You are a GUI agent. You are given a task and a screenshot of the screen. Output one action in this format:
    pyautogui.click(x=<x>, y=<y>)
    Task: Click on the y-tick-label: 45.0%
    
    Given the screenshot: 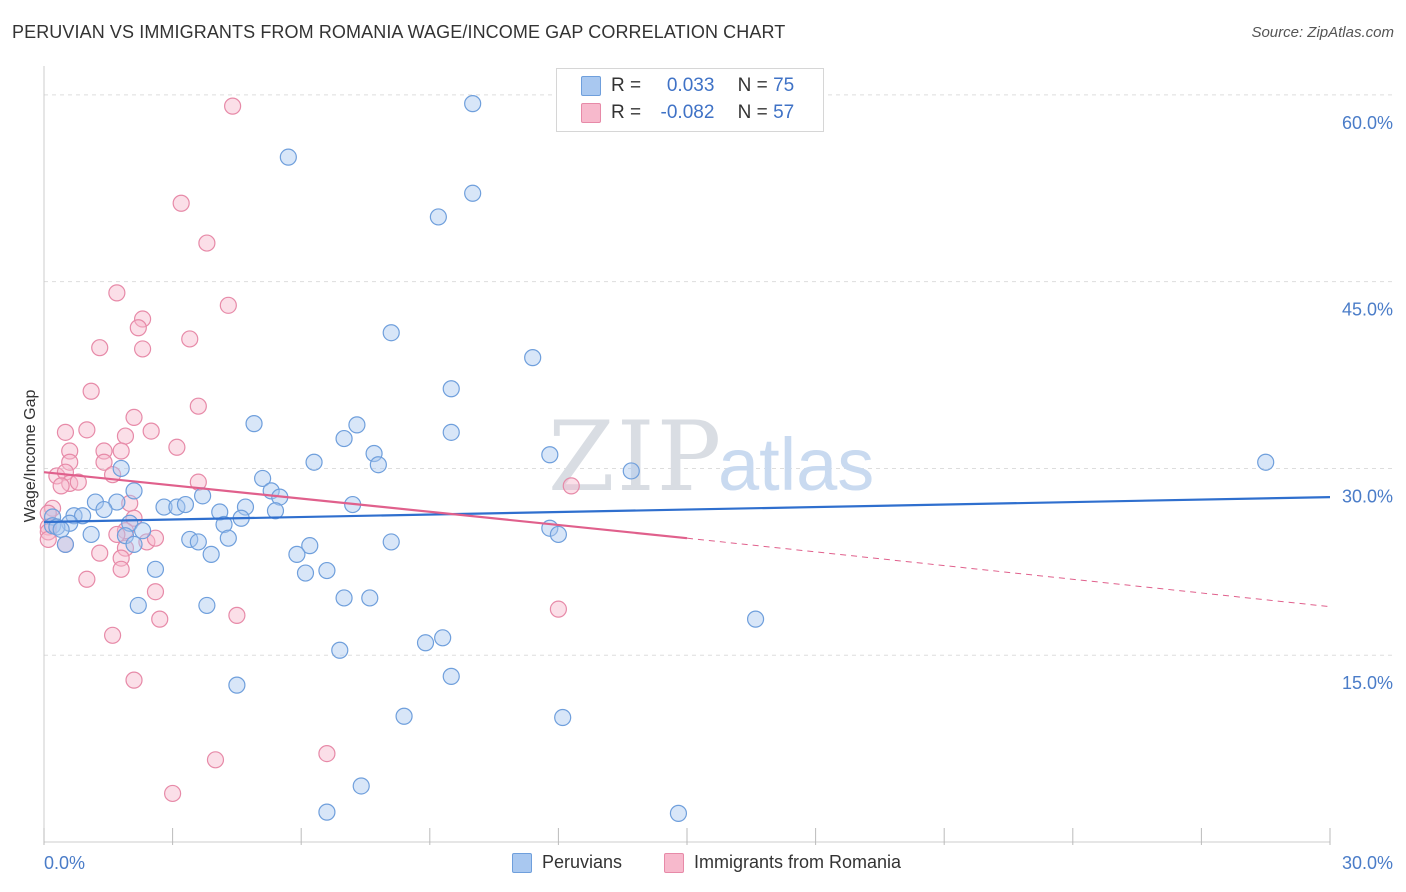 What is the action you would take?
    pyautogui.click(x=1367, y=310)
    